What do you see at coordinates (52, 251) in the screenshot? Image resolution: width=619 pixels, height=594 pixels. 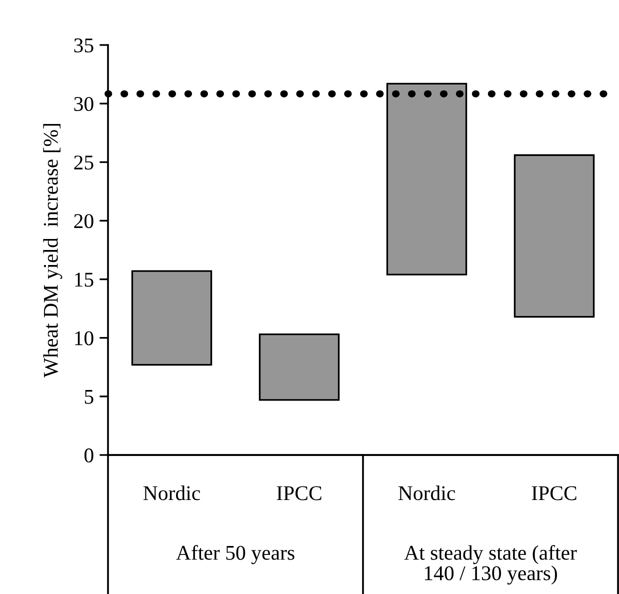 I see `y-axis-title: Wheat DM yield increase [%]` at bounding box center [52, 251].